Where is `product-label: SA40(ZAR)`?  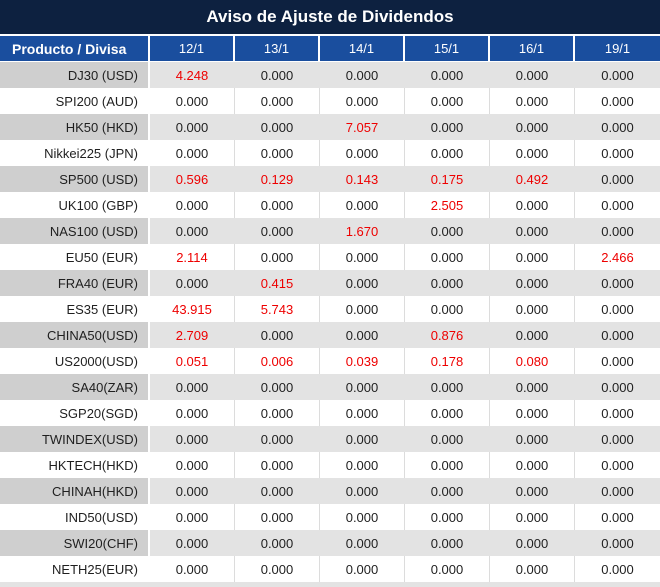
product-label: SA40(ZAR) is located at coordinates (75, 387).